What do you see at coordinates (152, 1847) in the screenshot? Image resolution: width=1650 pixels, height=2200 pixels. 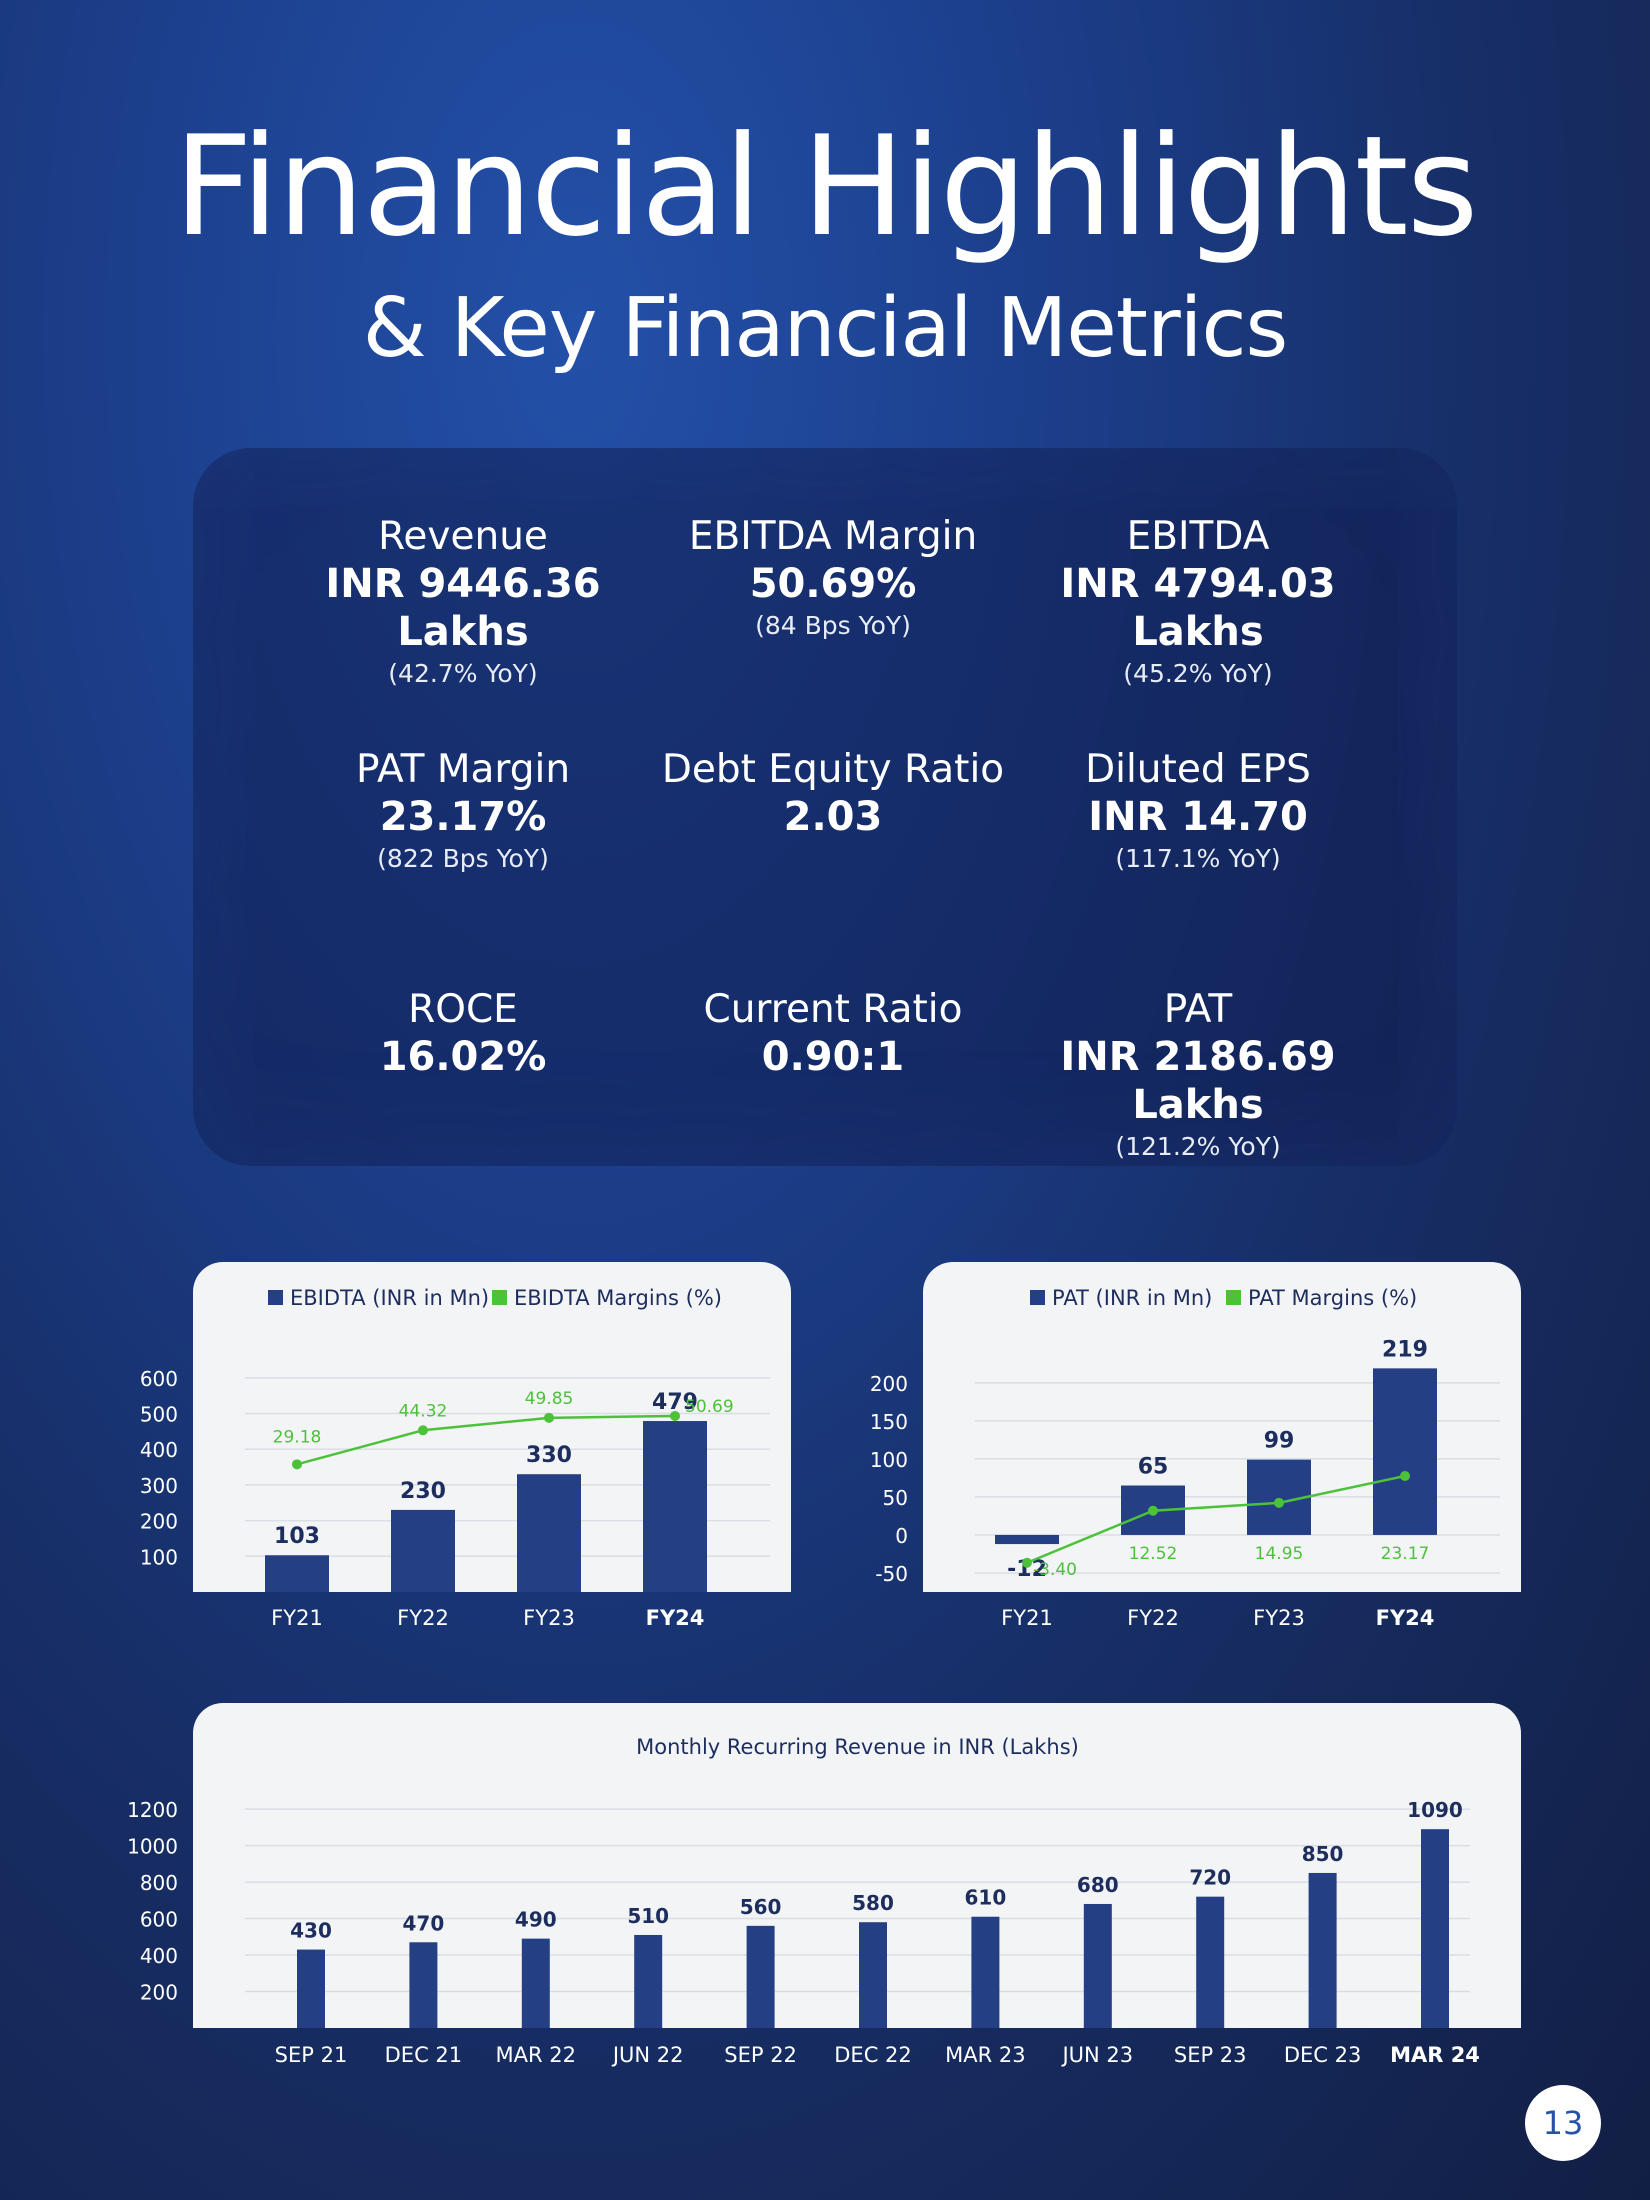 I see `y-tick-label: 1000` at bounding box center [152, 1847].